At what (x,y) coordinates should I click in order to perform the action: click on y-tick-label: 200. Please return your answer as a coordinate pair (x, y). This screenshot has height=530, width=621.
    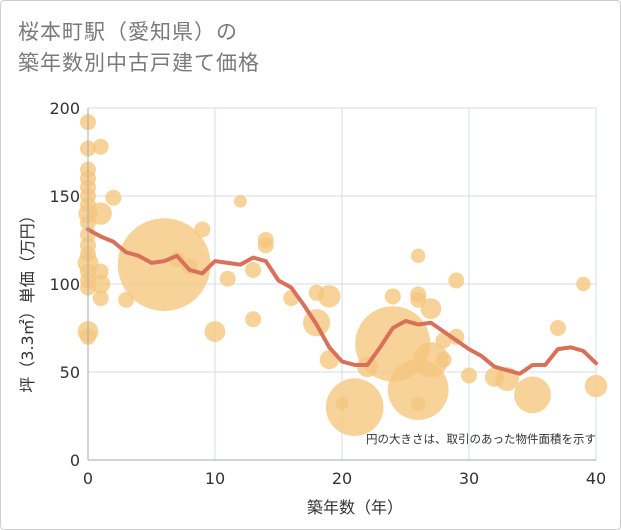
    Looking at the image, I should click on (64, 108).